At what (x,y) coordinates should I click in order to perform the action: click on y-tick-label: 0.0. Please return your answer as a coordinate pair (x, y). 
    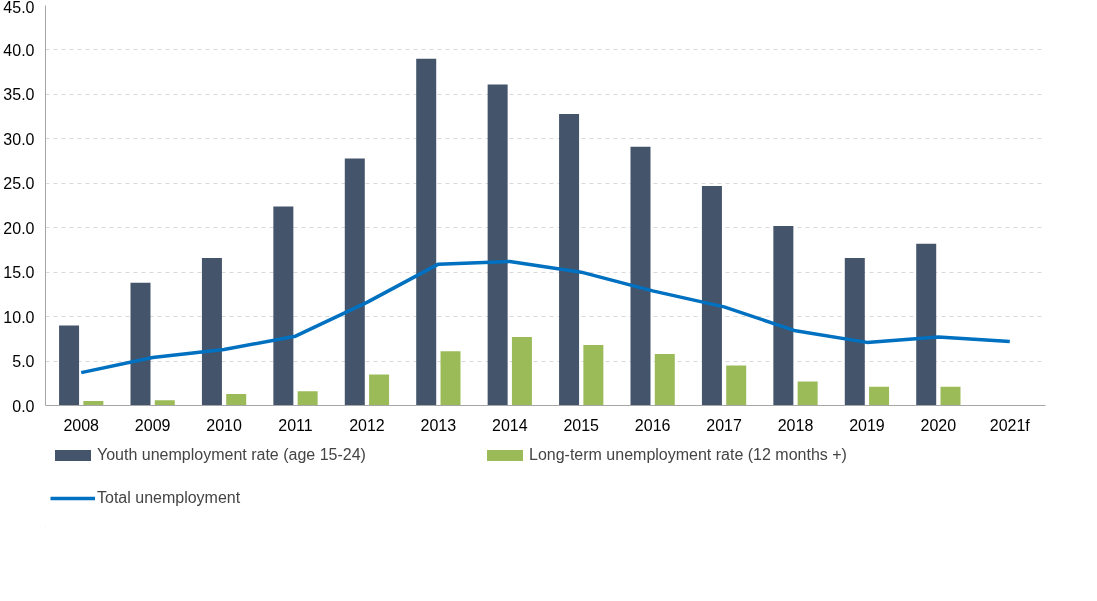
    Looking at the image, I should click on (23, 406).